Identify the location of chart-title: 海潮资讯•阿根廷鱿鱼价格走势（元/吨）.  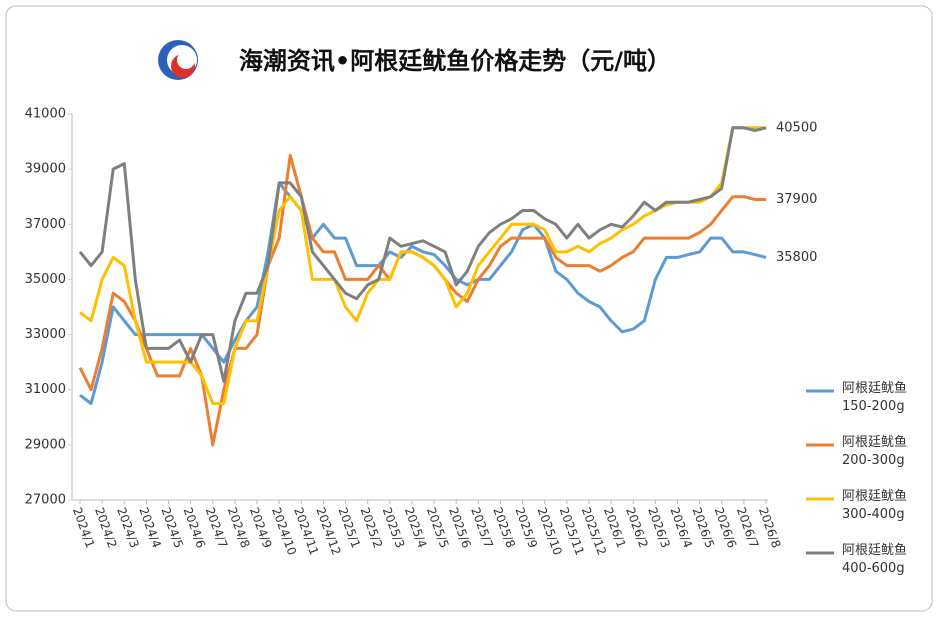
(455, 61).